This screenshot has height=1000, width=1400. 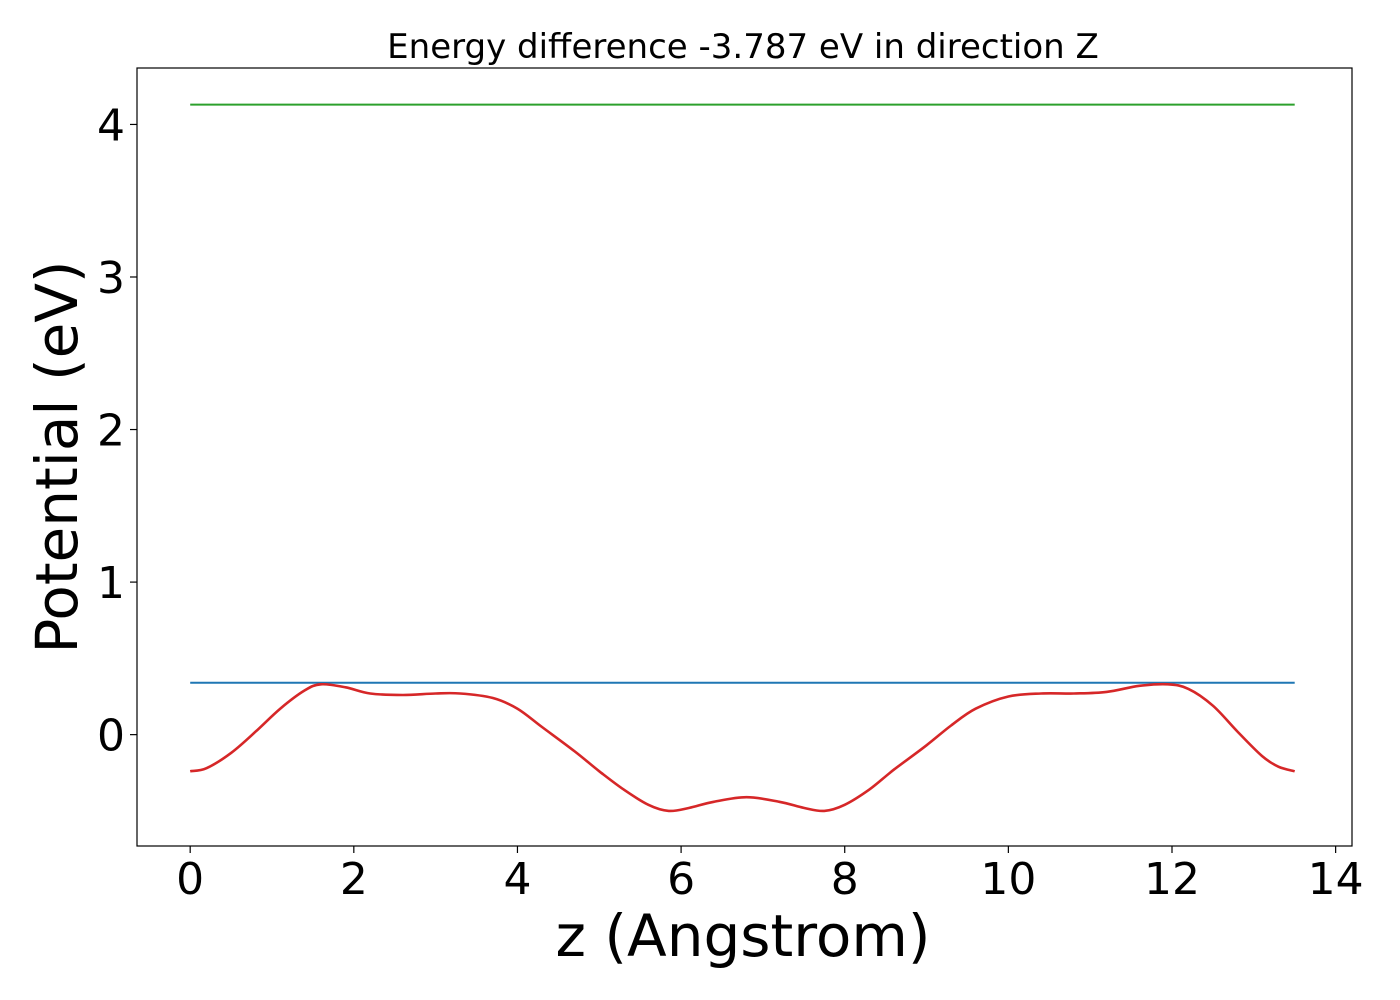 What do you see at coordinates (111, 736) in the screenshot?
I see `y-tick-label: 0` at bounding box center [111, 736].